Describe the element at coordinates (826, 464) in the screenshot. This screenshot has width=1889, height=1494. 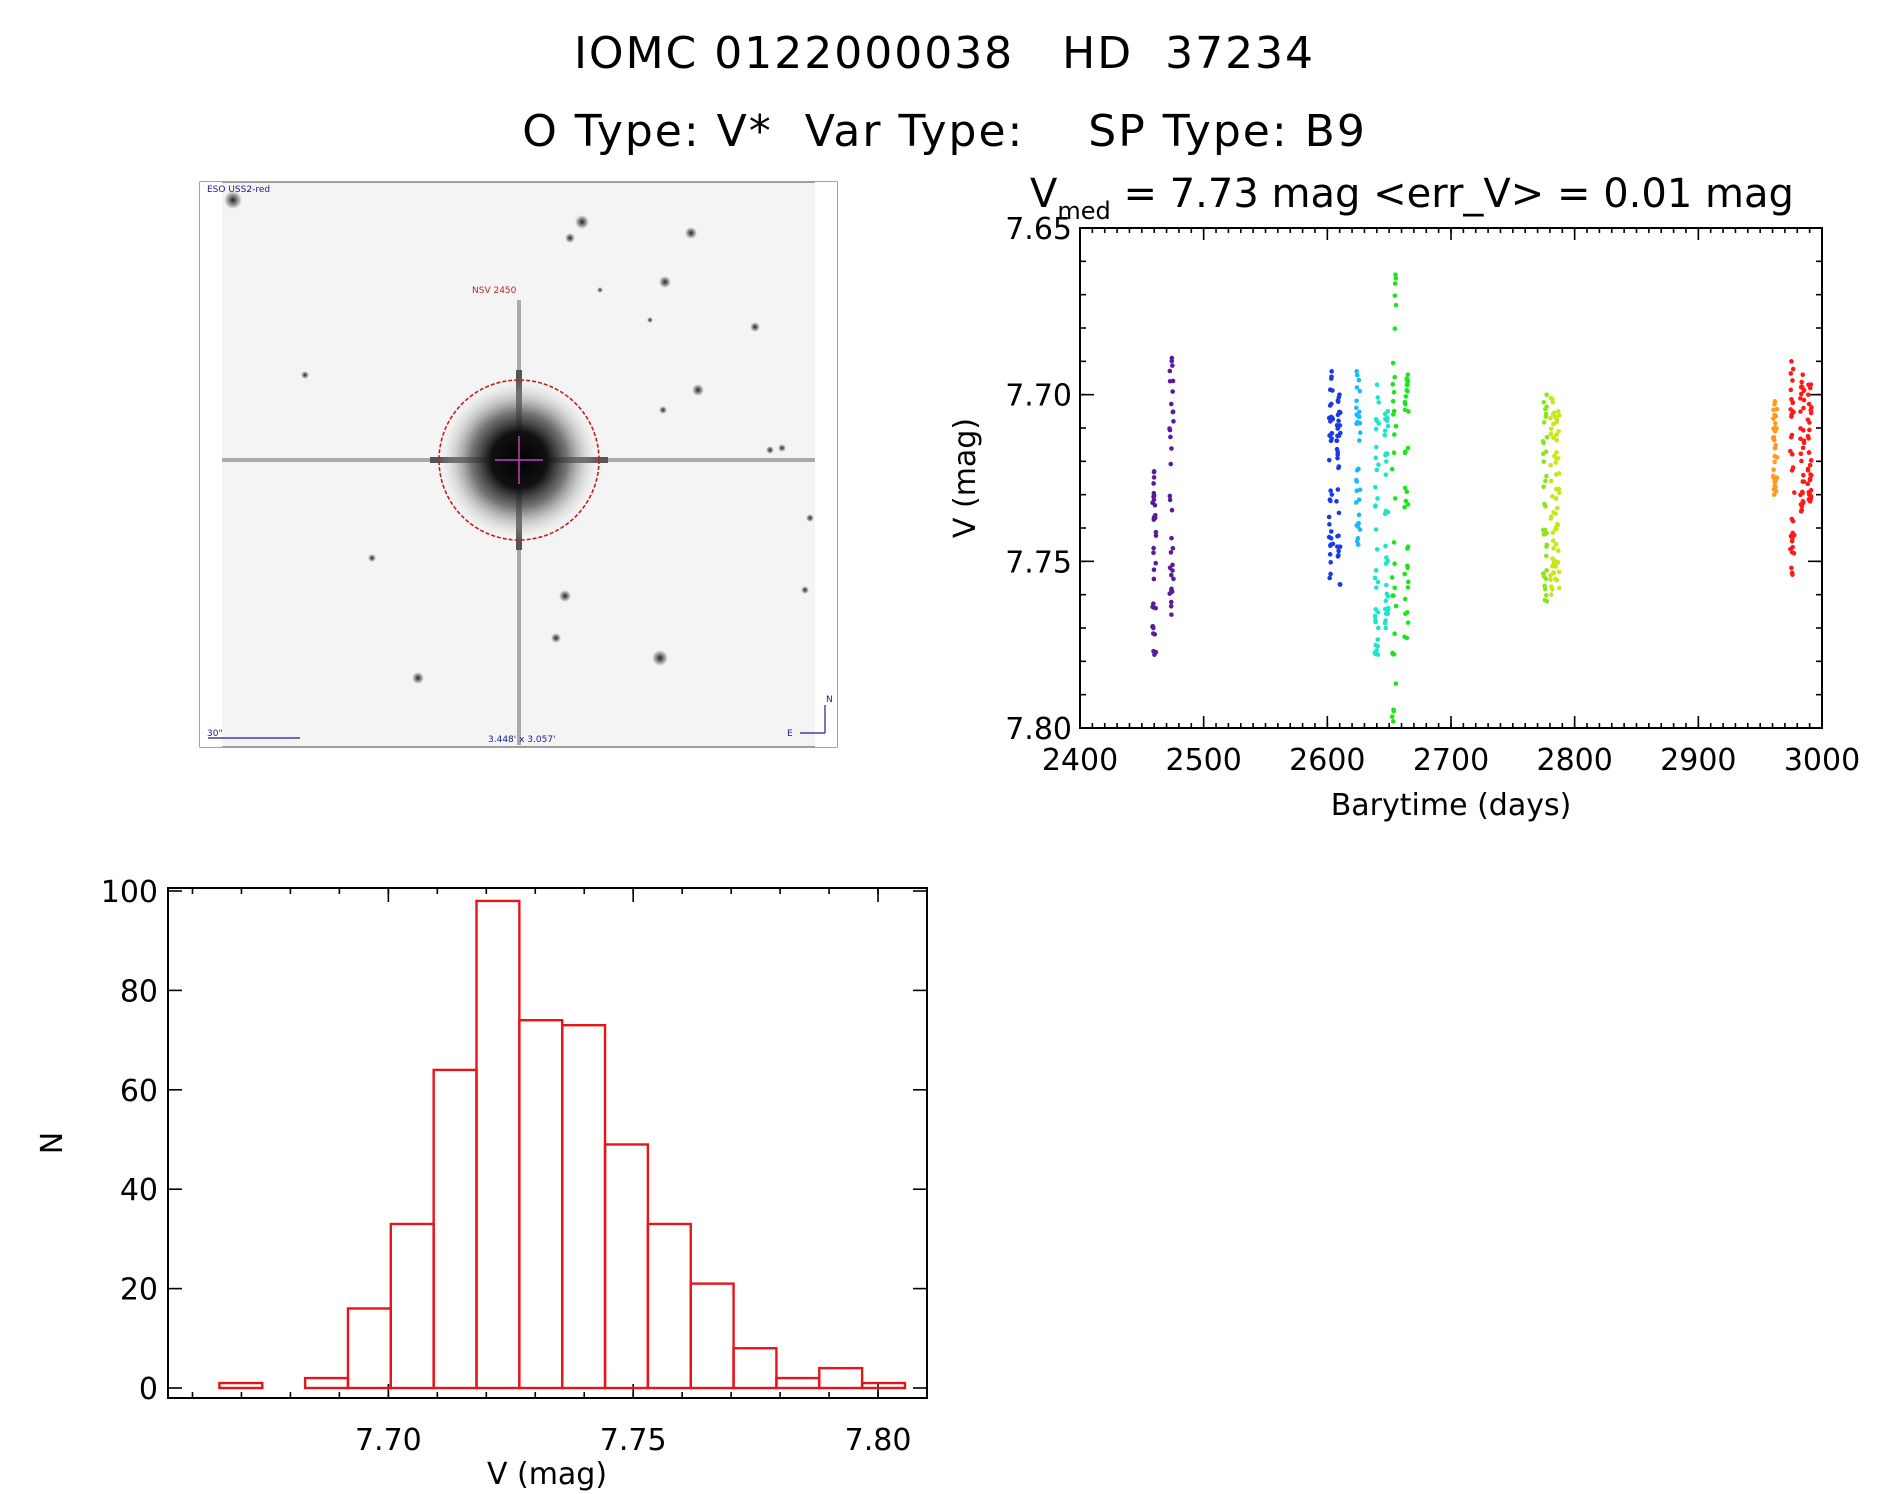
I see `finder-image-right-margin` at that location.